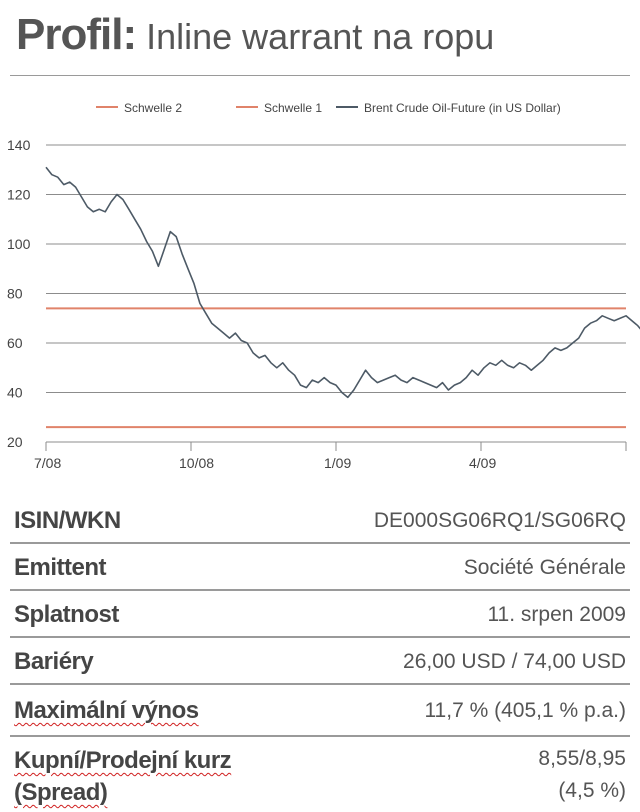  I want to click on legend-label: Brent Crude Oil-Future (in US Dollar), so click(462, 108).